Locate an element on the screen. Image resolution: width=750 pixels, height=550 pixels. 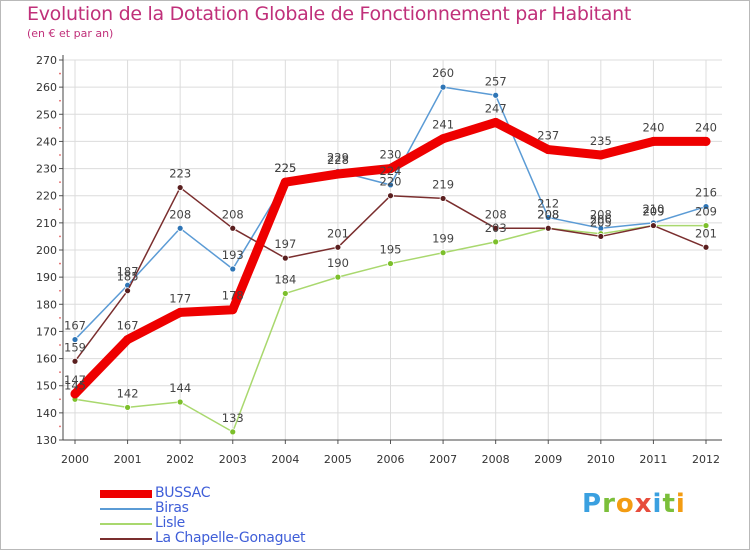
data-label: 205 is located at coordinates (601, 222).